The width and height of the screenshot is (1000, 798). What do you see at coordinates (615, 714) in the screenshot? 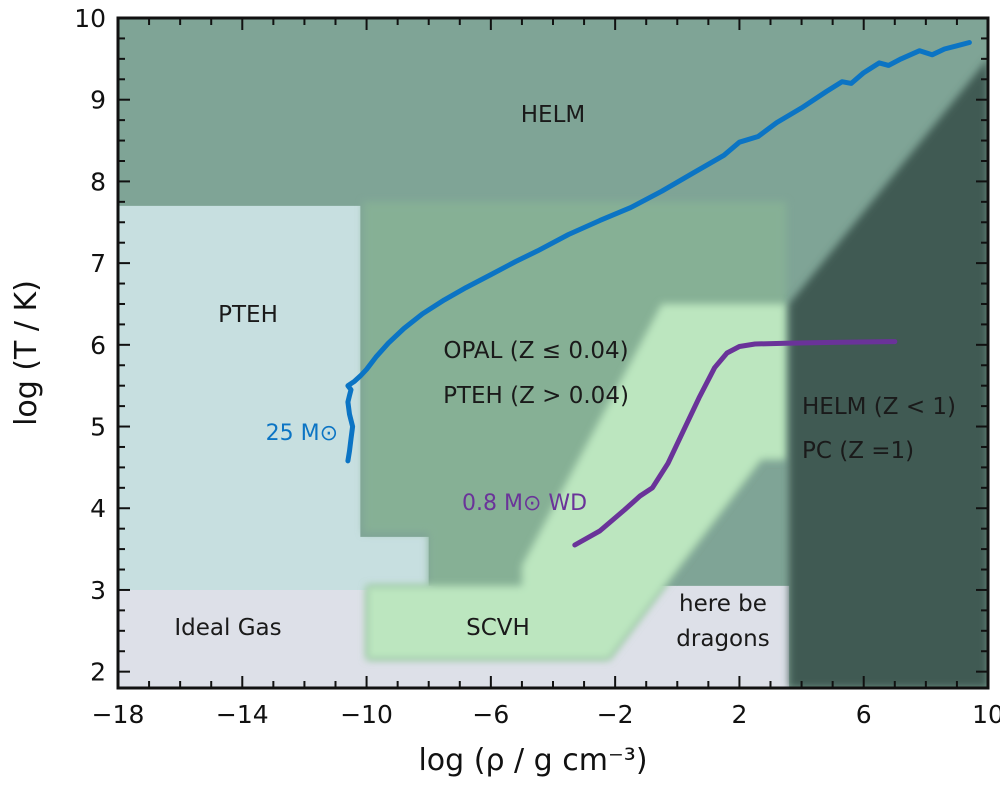
I see `x-tick-label: −2` at bounding box center [615, 714].